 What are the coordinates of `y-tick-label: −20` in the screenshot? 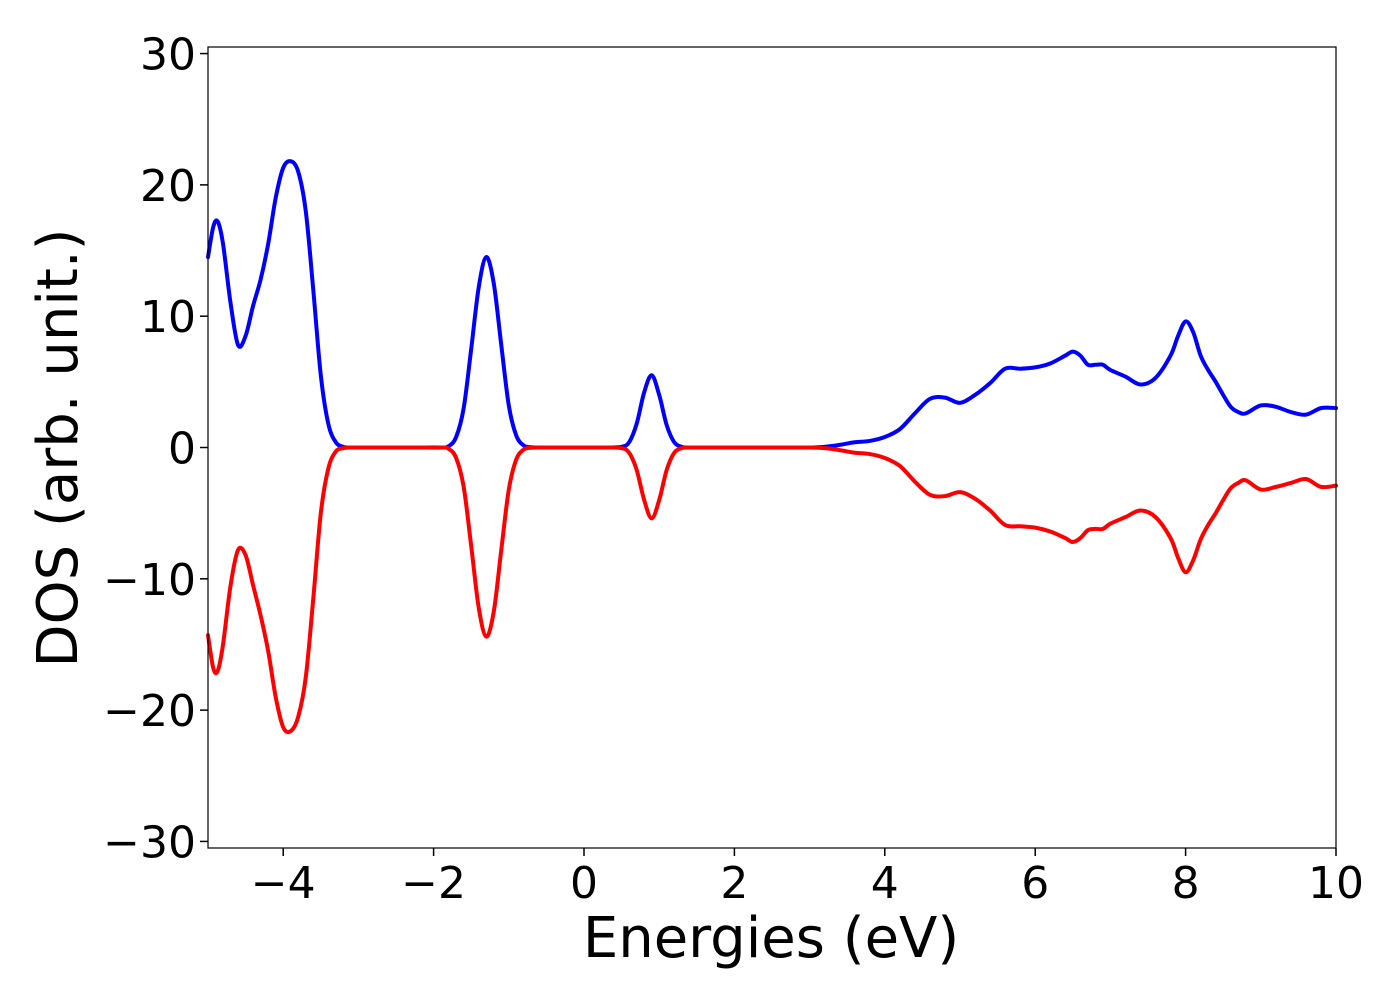 It's located at (149, 711).